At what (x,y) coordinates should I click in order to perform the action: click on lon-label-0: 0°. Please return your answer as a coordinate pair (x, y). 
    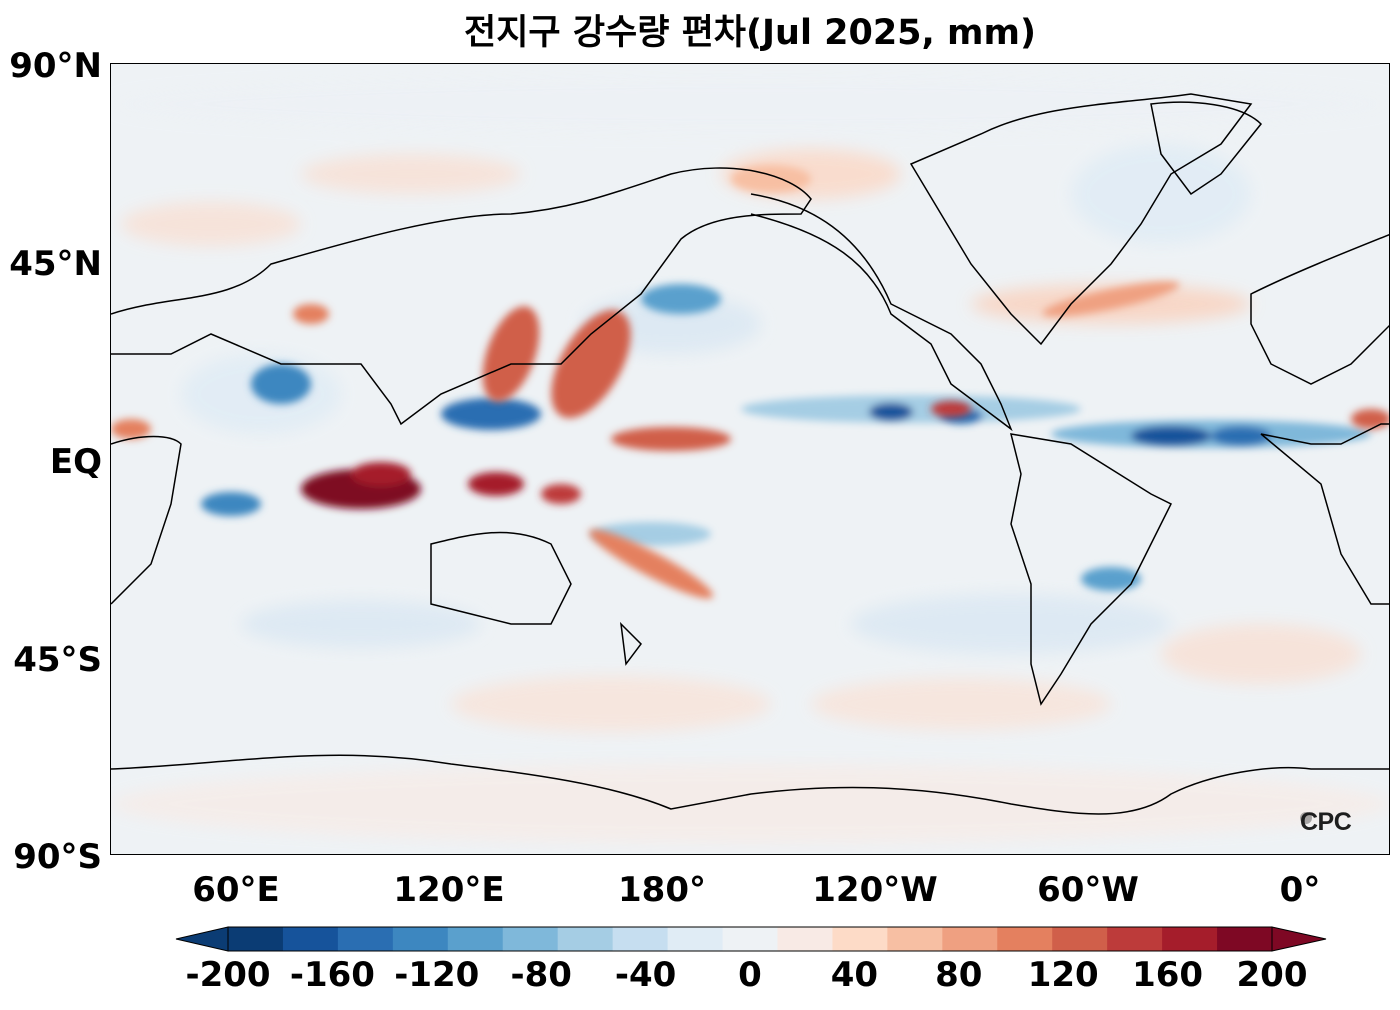
    Looking at the image, I should click on (1300, 890).